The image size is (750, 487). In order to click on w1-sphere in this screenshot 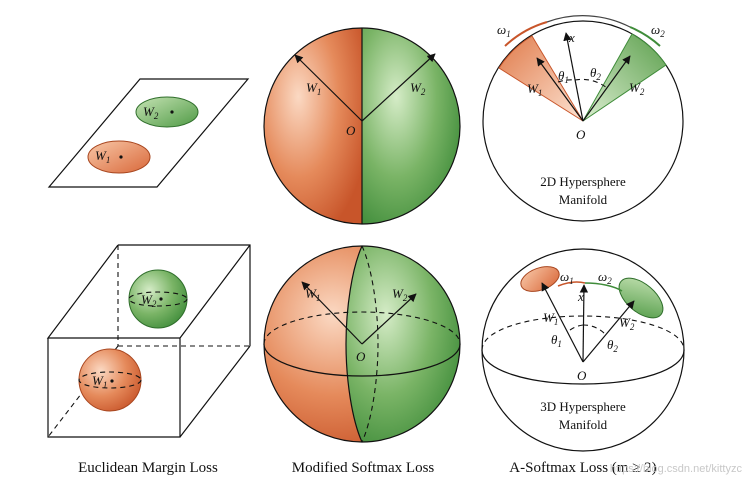, I will do `click(110, 380)`.